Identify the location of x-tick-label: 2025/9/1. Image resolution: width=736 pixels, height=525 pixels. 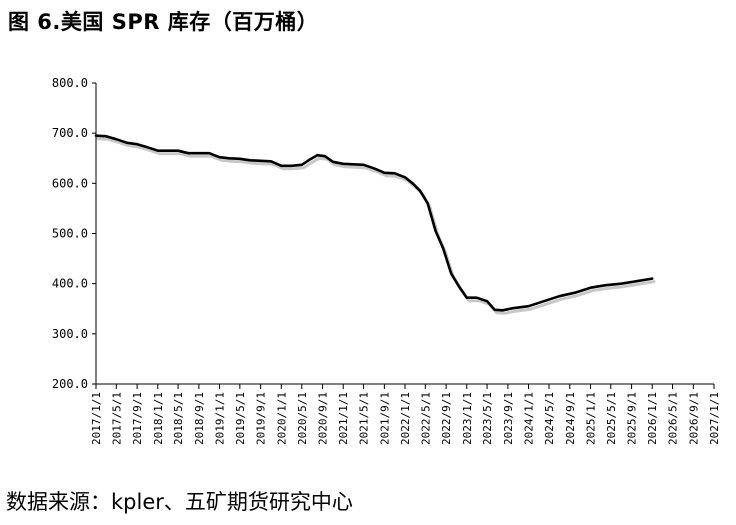
(632, 418).